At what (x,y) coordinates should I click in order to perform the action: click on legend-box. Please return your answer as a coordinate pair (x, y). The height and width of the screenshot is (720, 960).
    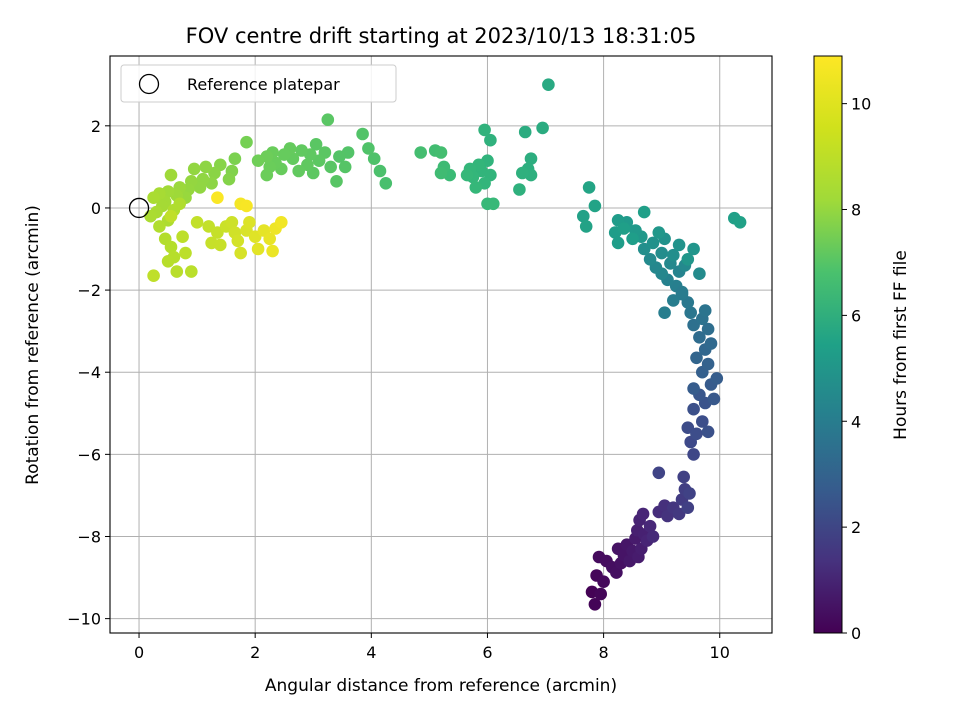
    Looking at the image, I should click on (258, 83).